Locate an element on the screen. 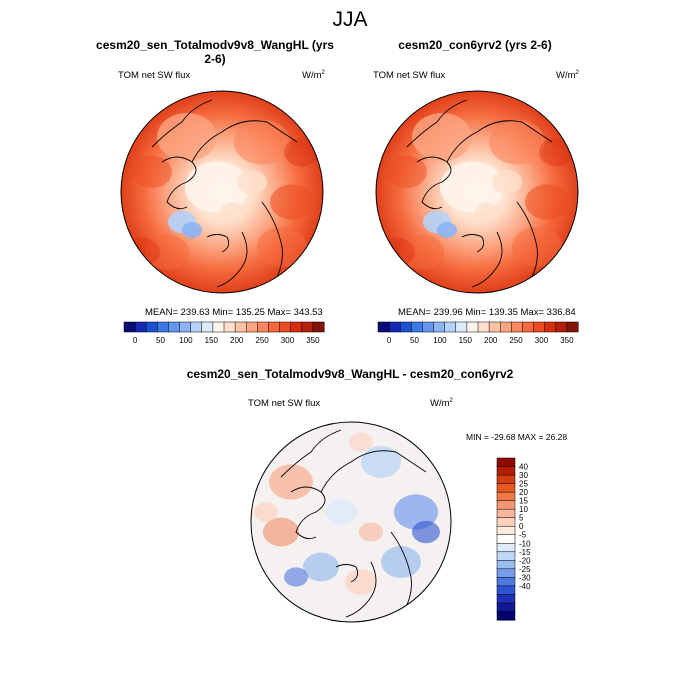 The height and width of the screenshot is (700, 700). colorbar-tick-label: 40 is located at coordinates (523, 467).